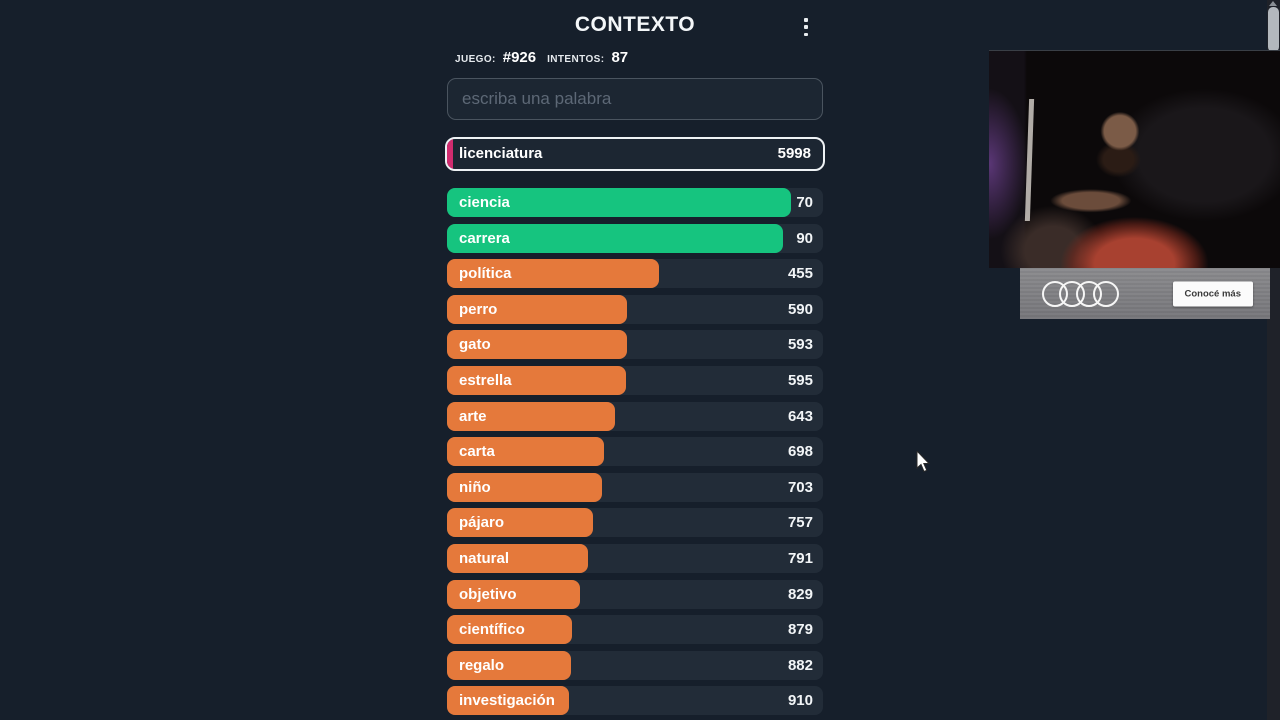  Describe the element at coordinates (635, 154) in the screenshot. I see `current-guess-row: licenciatura 5998` at that location.